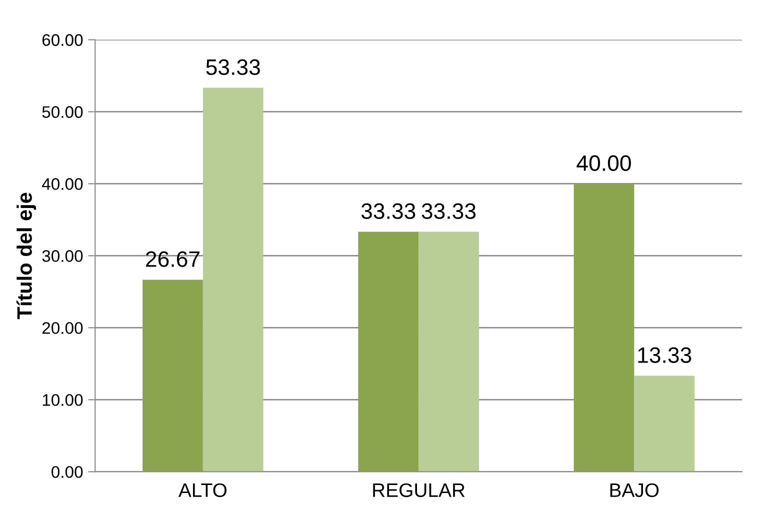  I want to click on y-tick-label: 40.00, so click(62, 184).